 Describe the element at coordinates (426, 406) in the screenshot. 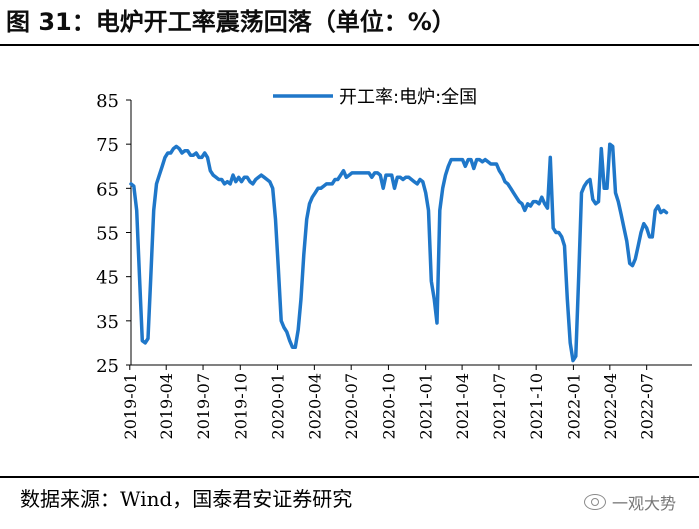

I see `x-tick-label: 2021-01` at that location.